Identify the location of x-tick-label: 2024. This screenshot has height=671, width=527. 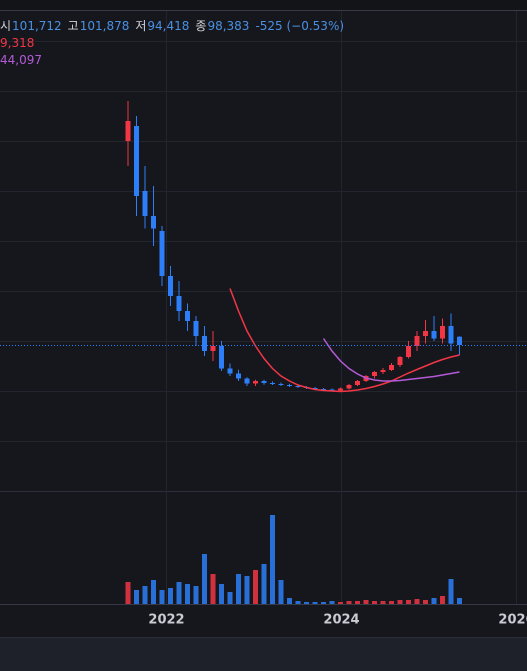
(341, 620).